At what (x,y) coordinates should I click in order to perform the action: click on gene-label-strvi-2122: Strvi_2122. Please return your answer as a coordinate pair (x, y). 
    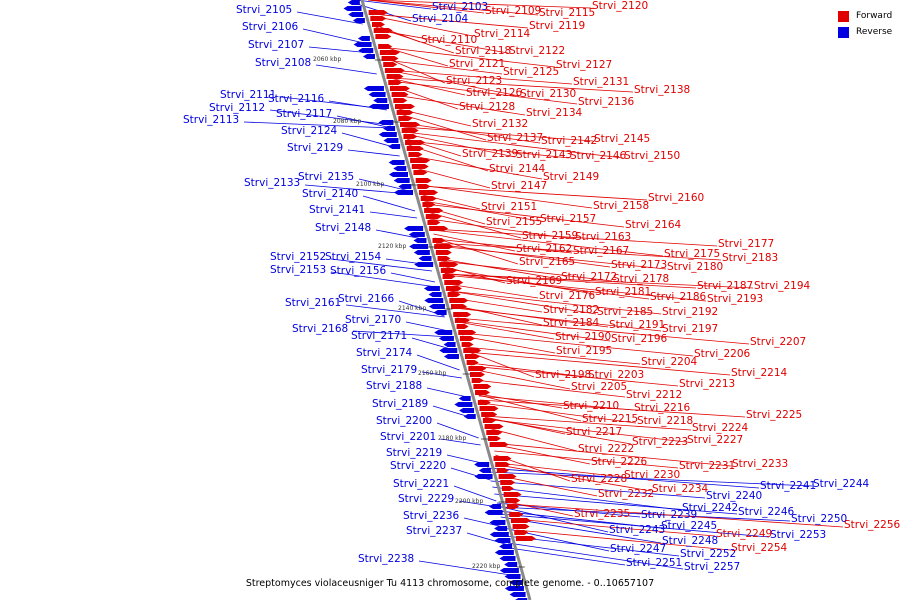
    Looking at the image, I should click on (537, 51).